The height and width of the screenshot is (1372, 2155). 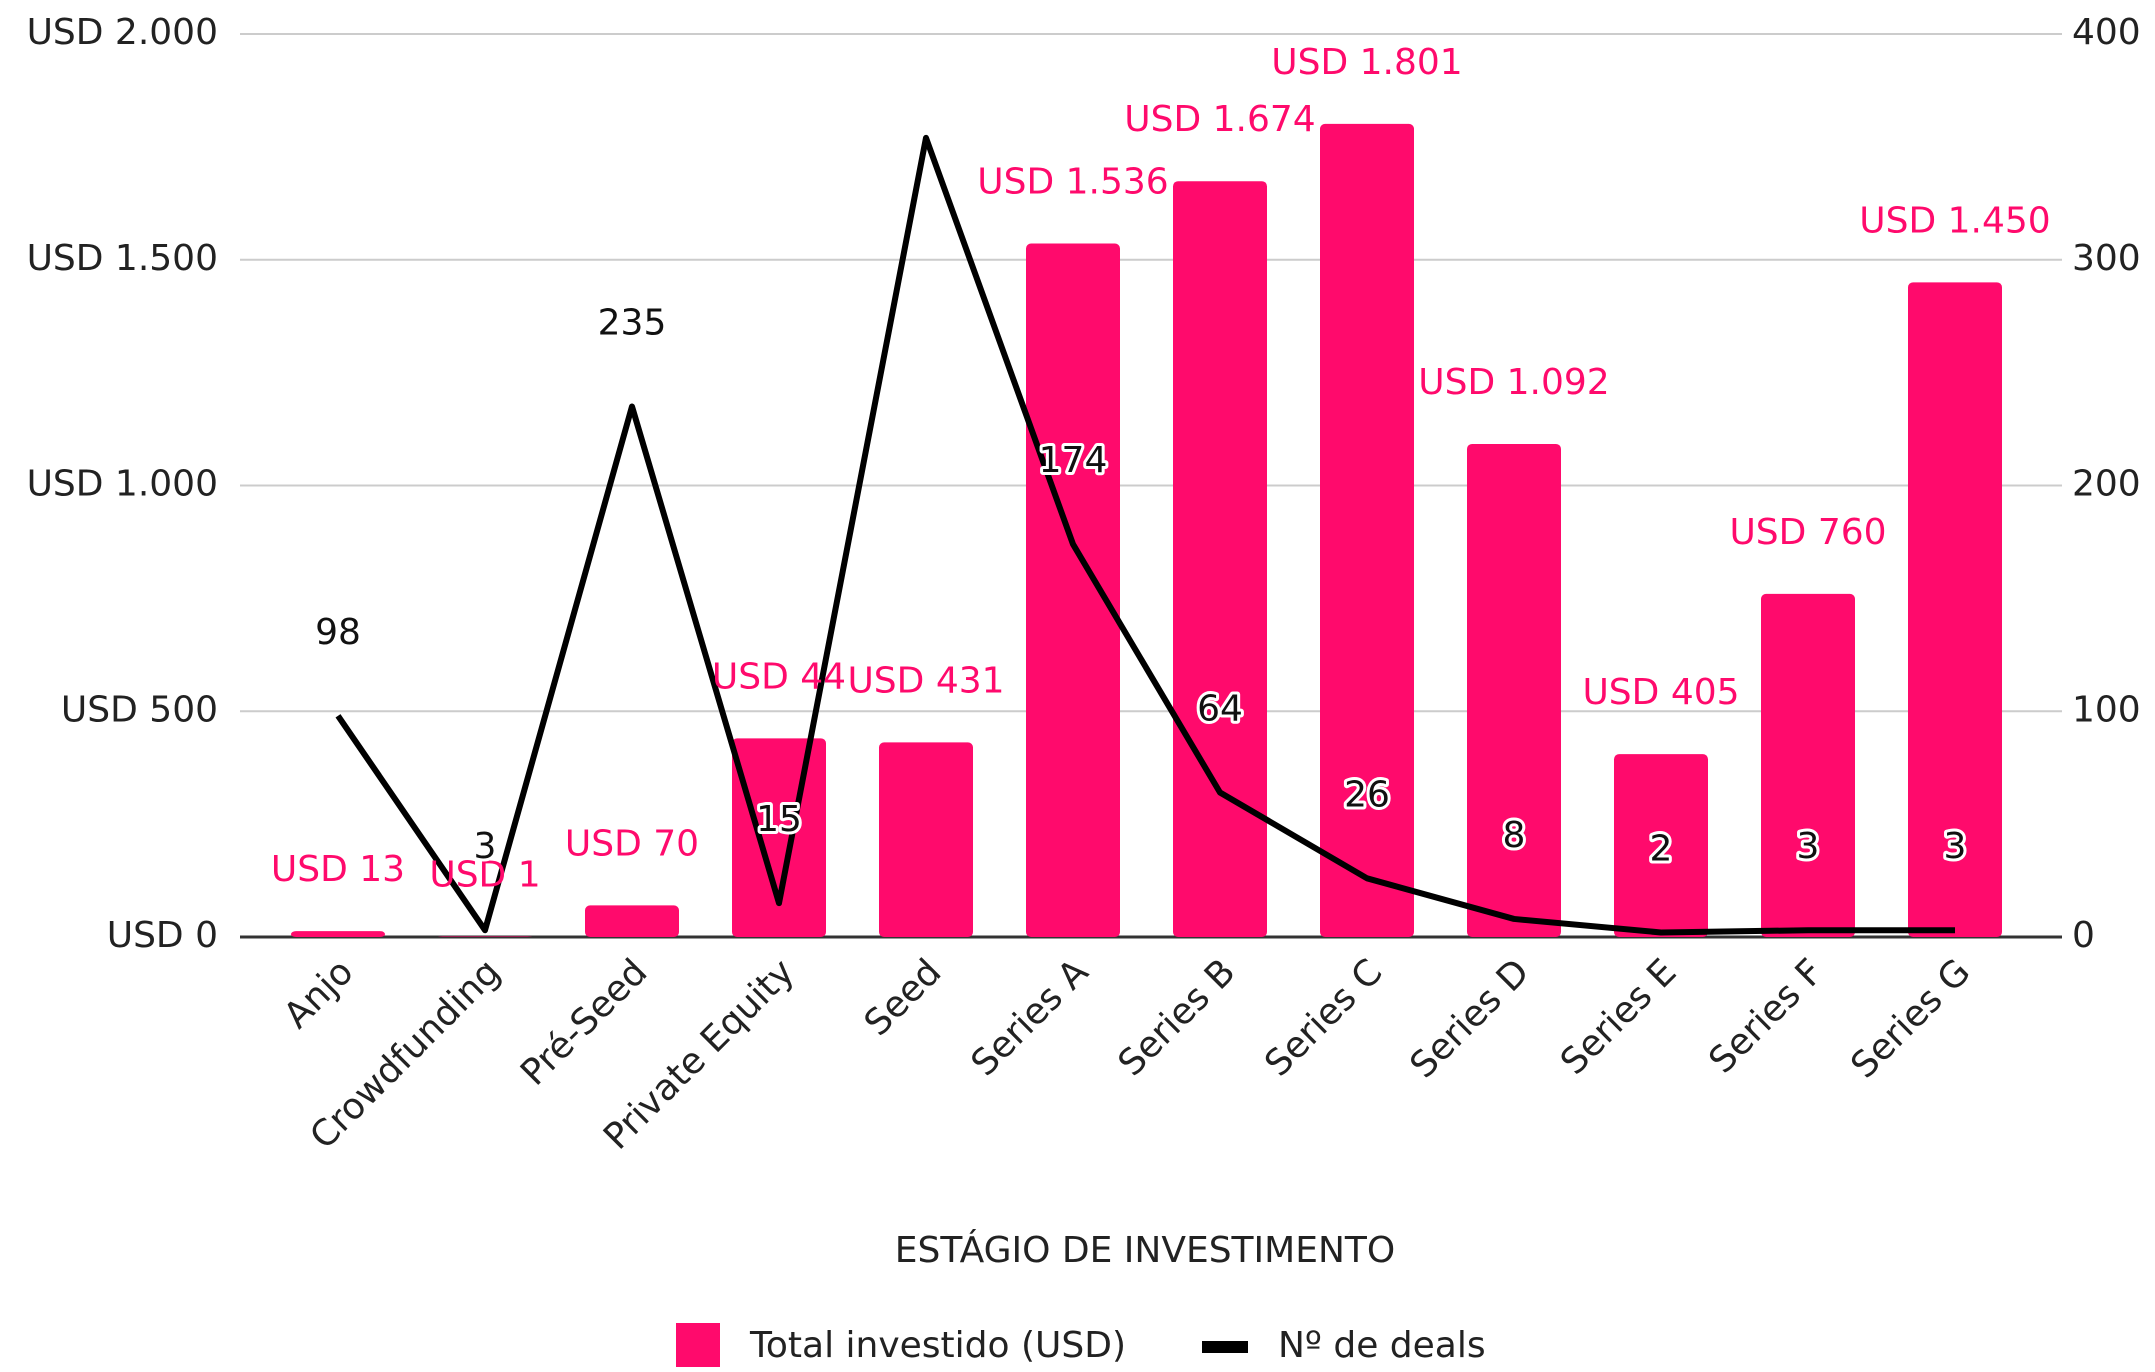 What do you see at coordinates (122, 258) in the screenshot?
I see `y-tick-label: USD 1.500` at bounding box center [122, 258].